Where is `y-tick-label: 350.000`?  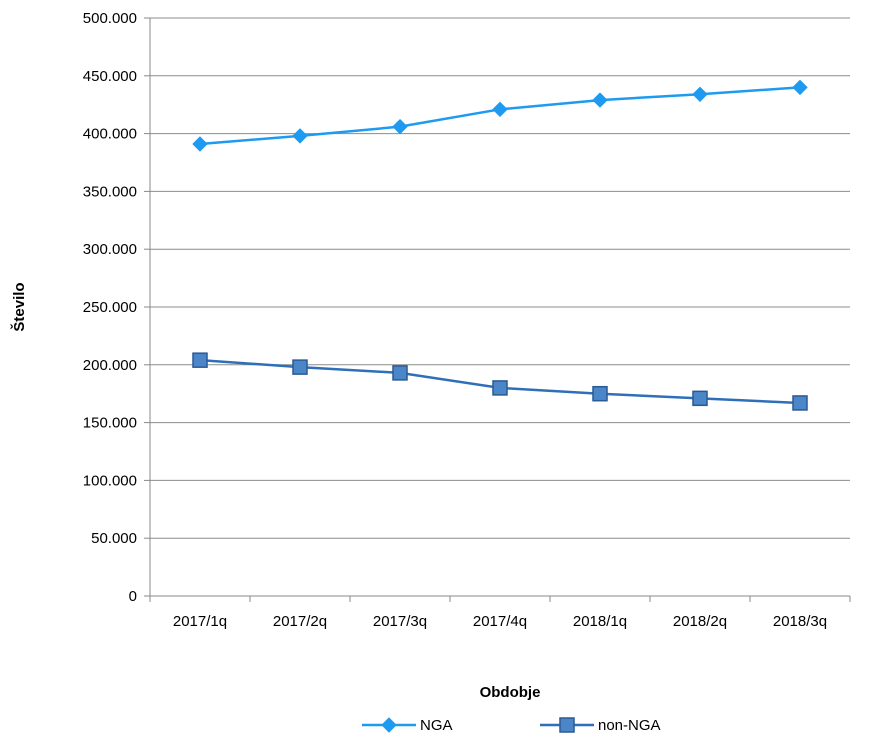
y-tick-label: 350.000 is located at coordinates (110, 191).